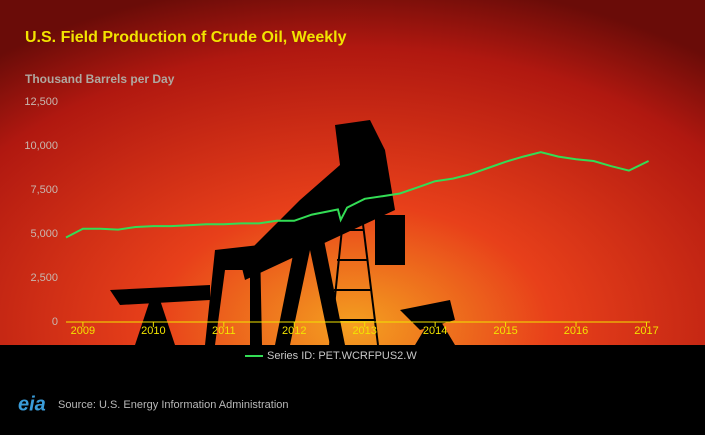 This screenshot has height=435, width=705. What do you see at coordinates (55, 322) in the screenshot?
I see `y-tick-label: 0` at bounding box center [55, 322].